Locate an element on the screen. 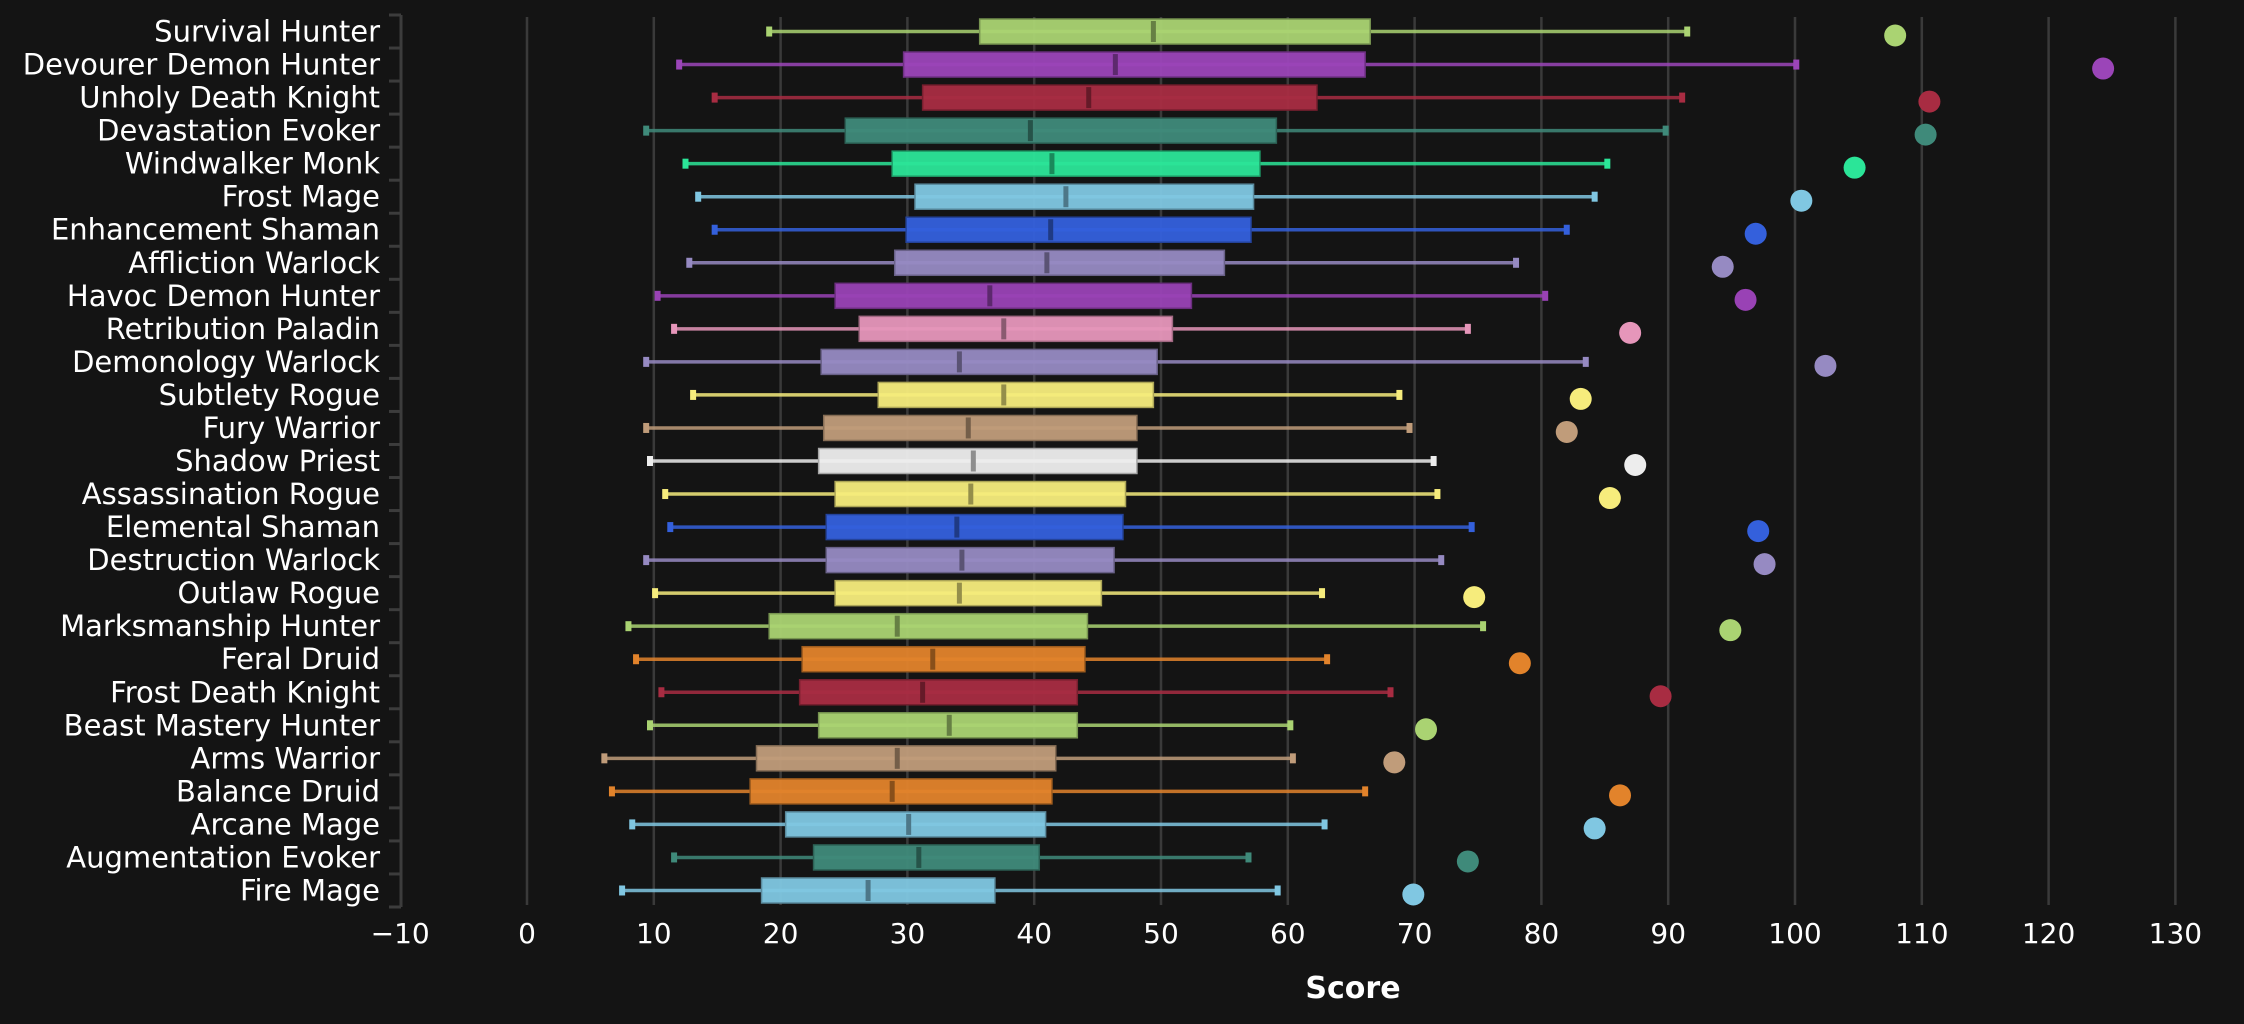 The height and width of the screenshot is (1024, 2244). y-category-label: Outlaw Rogue is located at coordinates (278, 593).